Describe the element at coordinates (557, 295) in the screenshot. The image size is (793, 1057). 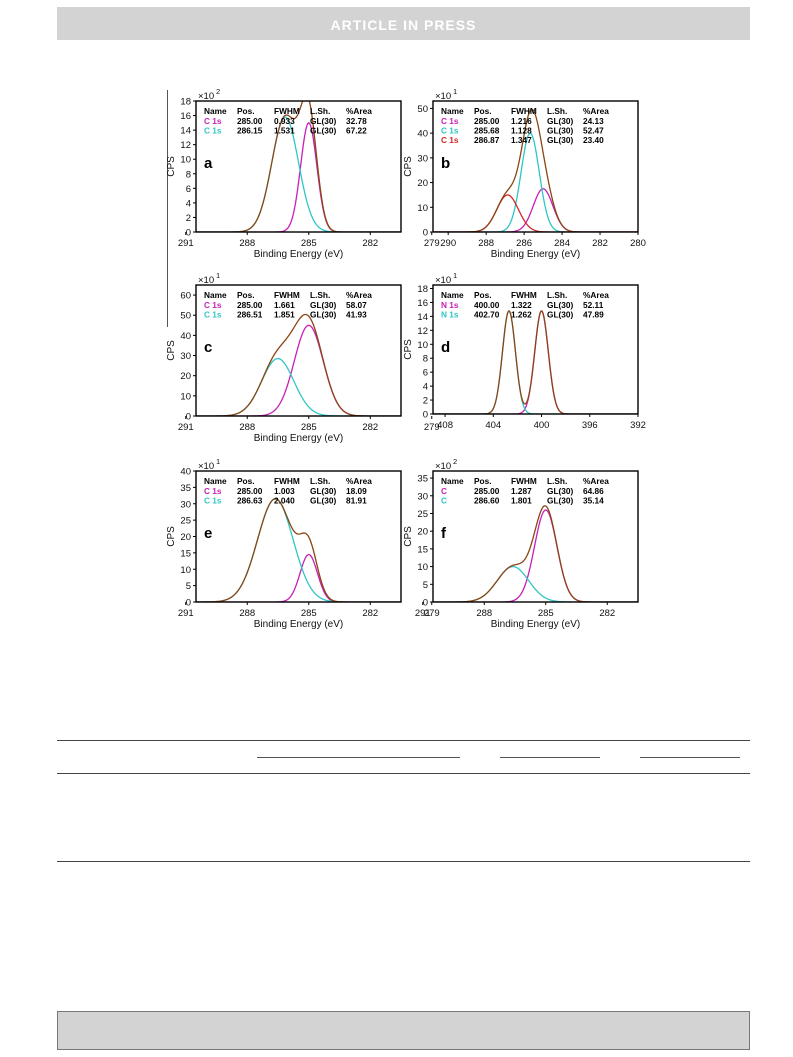
I see `legend-header-d-3: L.Sh.` at that location.